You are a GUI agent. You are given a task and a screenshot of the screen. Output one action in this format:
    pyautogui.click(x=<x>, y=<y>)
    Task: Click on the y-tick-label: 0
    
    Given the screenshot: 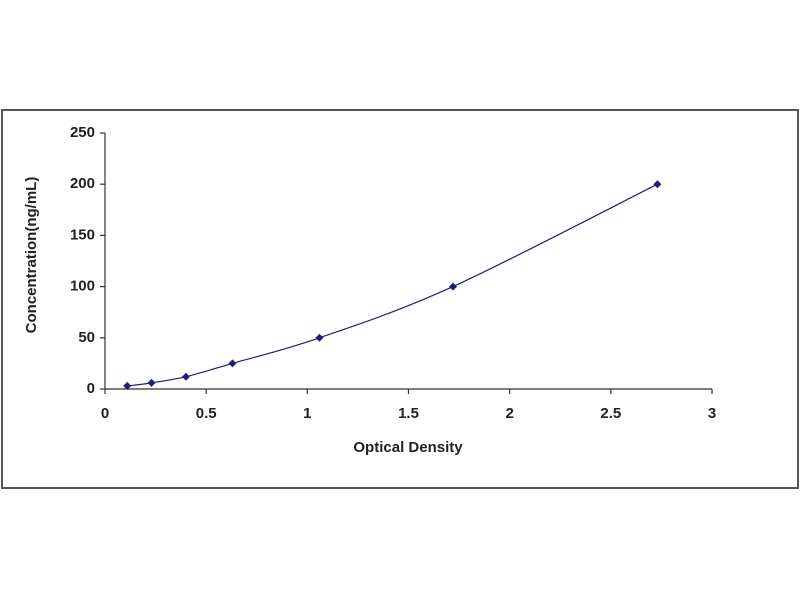 What is the action you would take?
    pyautogui.click(x=91, y=388)
    